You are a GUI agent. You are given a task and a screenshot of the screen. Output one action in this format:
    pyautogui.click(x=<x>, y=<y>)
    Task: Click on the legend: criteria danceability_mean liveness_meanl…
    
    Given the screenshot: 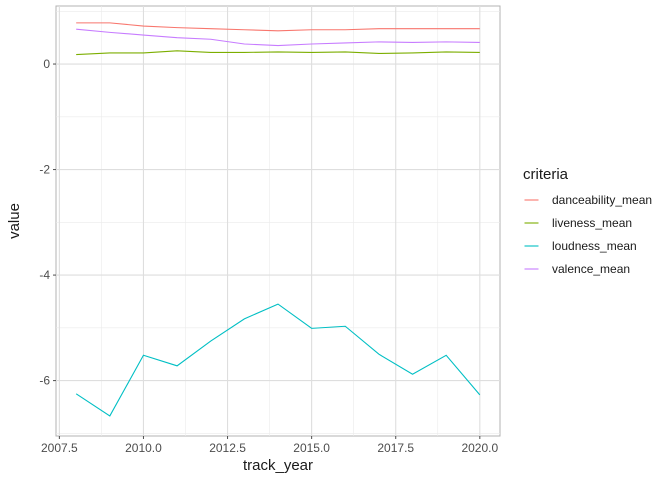 What is the action you would take?
    pyautogui.click(x=587, y=221)
    